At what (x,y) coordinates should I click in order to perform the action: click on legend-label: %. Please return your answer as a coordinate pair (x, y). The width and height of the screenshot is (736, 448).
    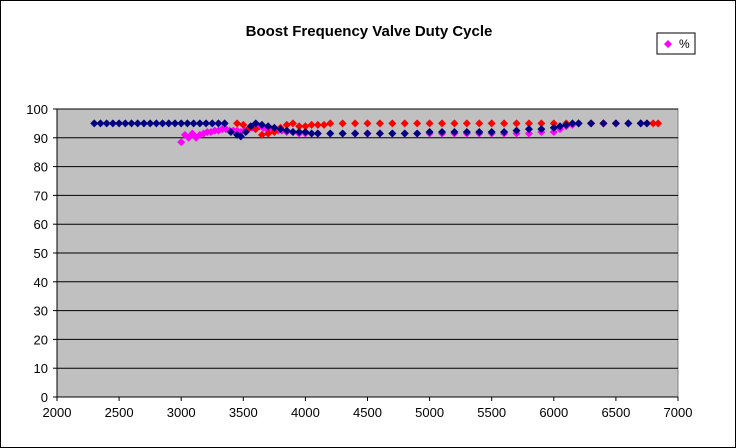
    Looking at the image, I should click on (684, 44).